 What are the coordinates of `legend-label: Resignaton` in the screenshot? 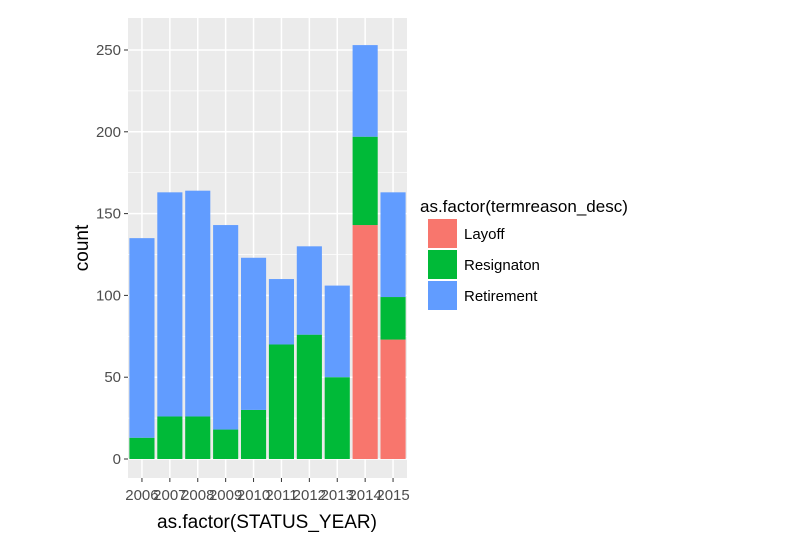 It's located at (502, 265).